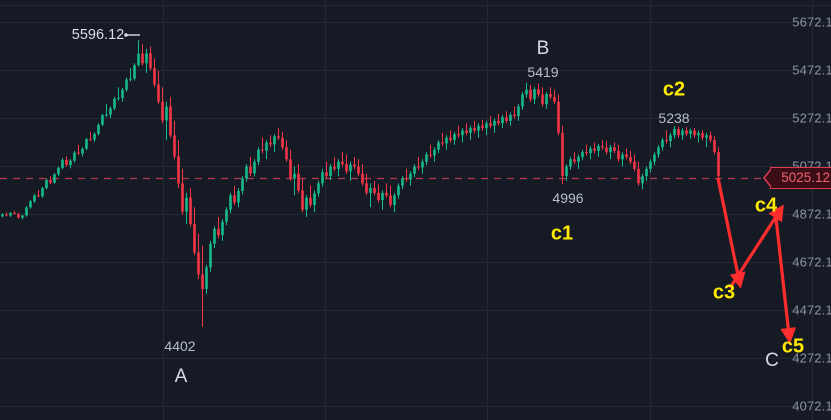 Image resolution: width=831 pixels, height=420 pixels. I want to click on arrow-c3, so click(731, 233).